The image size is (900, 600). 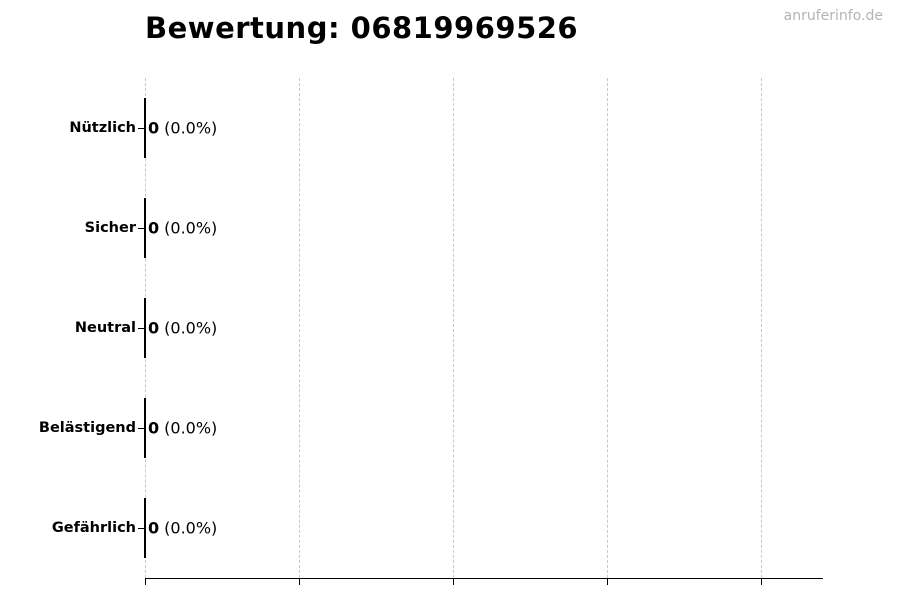 What do you see at coordinates (362, 28) in the screenshot?
I see `chart-title: Bewertung: 06819969526` at bounding box center [362, 28].